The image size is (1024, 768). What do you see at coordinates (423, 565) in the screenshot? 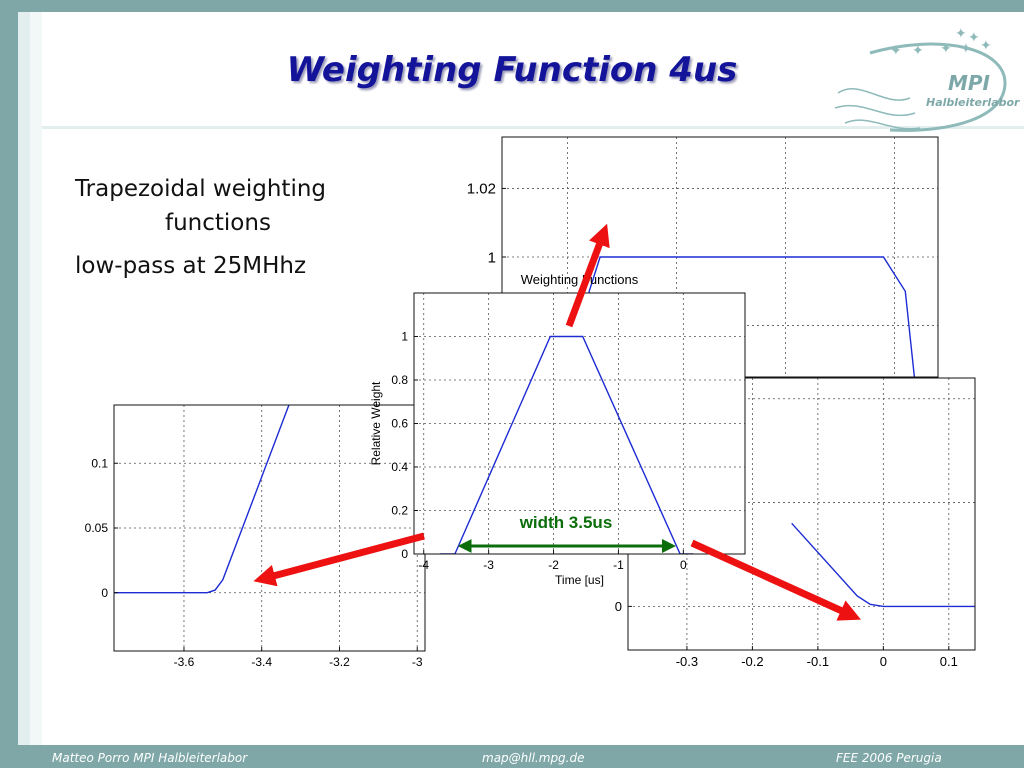
I see `x-tick-label: -4` at bounding box center [423, 565].